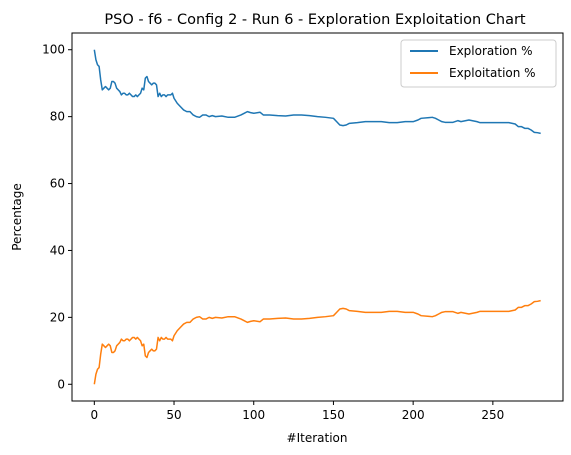 Image resolution: width=571 pixels, height=455 pixels. Describe the element at coordinates (317, 438) in the screenshot. I see `x-axis-label: #Iteration` at that location.